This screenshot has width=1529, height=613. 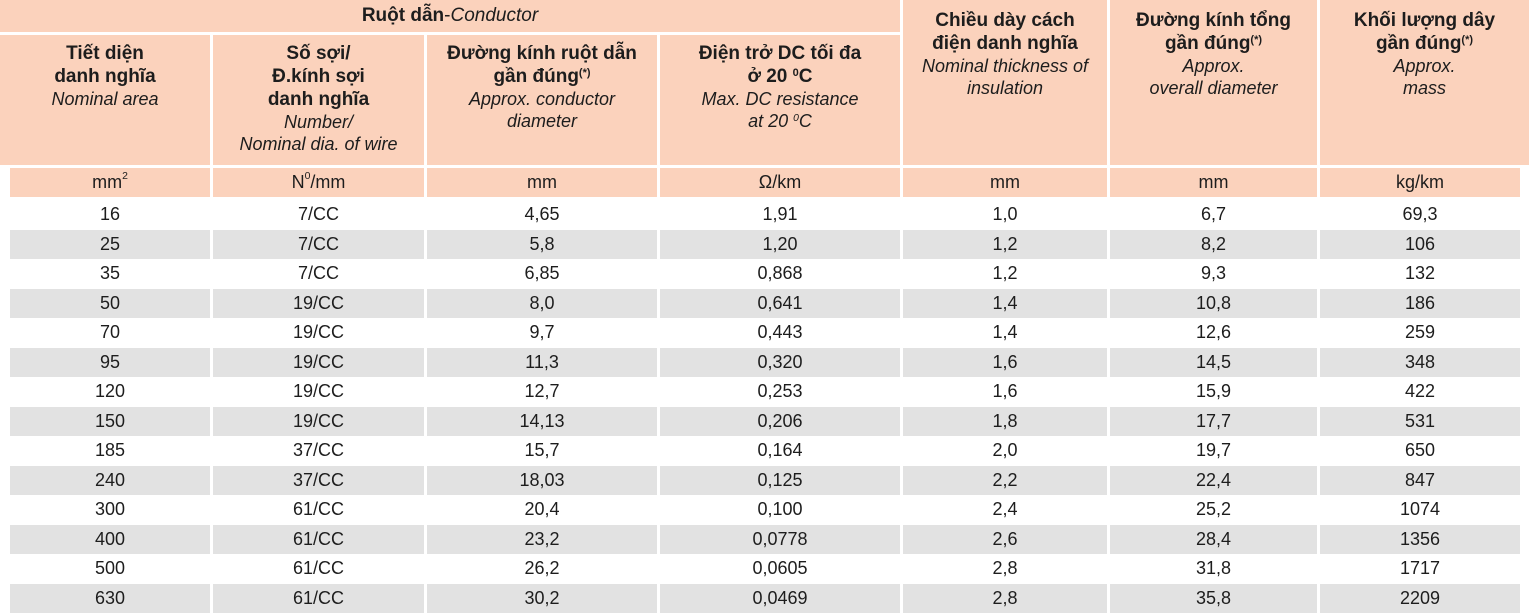 What do you see at coordinates (1215, 569) in the screenshot?
I see `table-cell: 31,8` at bounding box center [1215, 569].